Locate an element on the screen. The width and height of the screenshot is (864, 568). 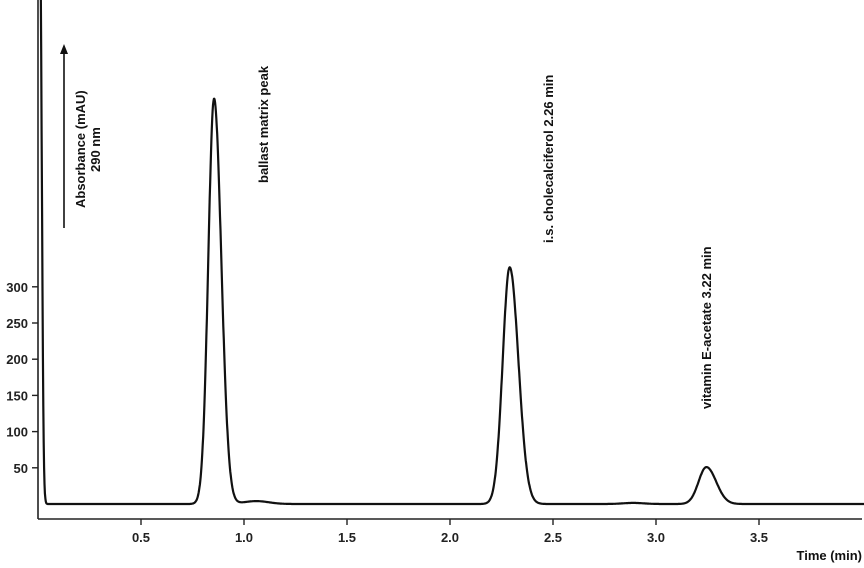
y-tick-label: 300 is located at coordinates (17, 287).